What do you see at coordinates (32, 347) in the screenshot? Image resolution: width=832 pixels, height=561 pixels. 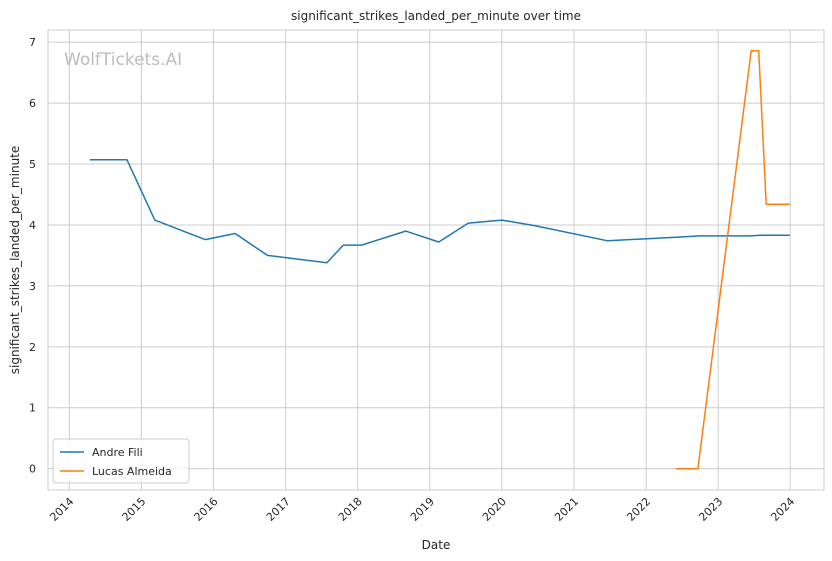 I see `y-tick-label: 2` at bounding box center [32, 347].